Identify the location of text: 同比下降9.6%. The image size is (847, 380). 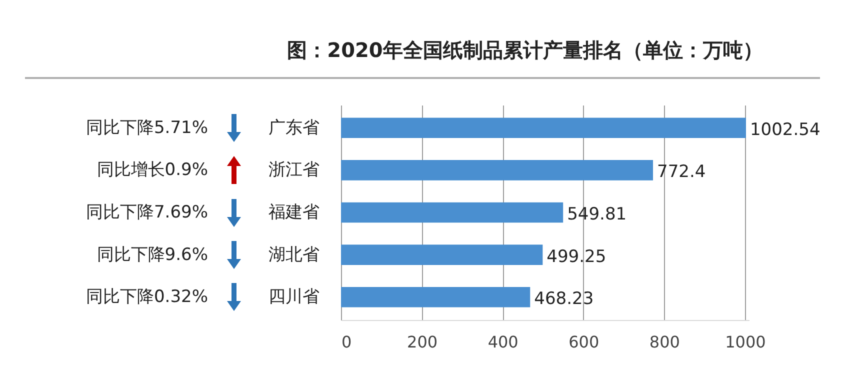
(152, 254).